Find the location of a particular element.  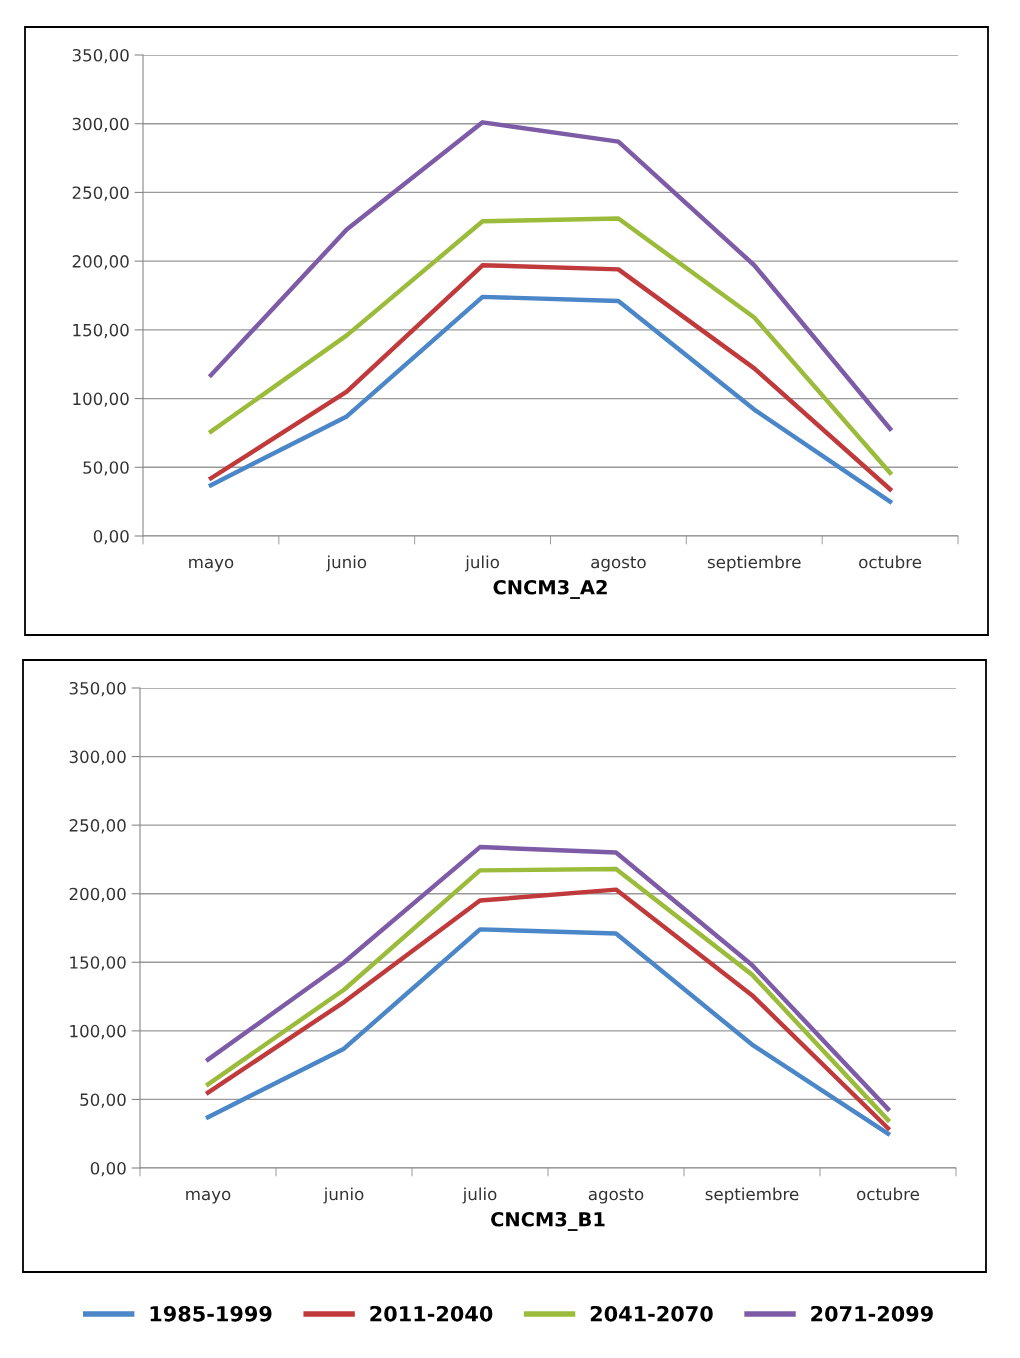

x-axis-title: CNCM3_A2 is located at coordinates (550, 589).